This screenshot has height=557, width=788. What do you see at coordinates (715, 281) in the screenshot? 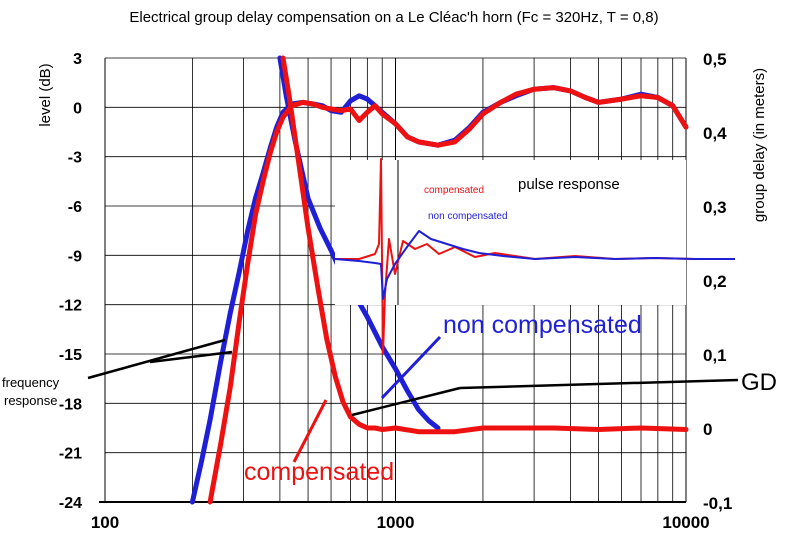
I see `y2-tick-label: 0,2` at bounding box center [715, 281].